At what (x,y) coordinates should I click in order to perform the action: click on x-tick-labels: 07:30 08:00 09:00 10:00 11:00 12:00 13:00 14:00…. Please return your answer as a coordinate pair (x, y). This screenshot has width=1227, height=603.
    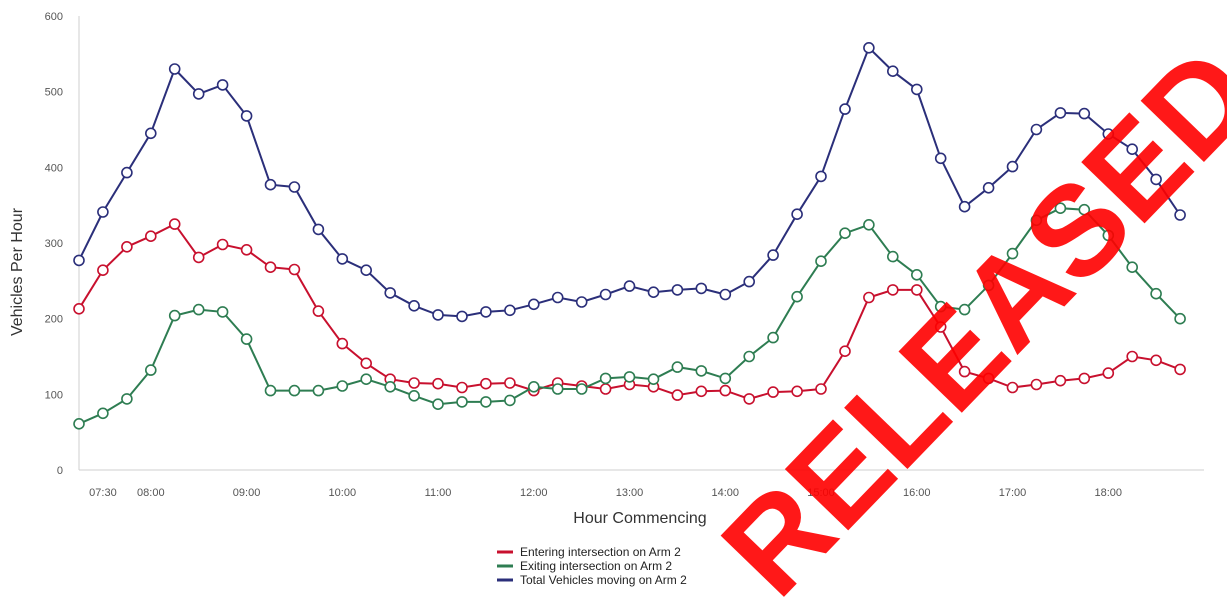
    Looking at the image, I should click on (605, 493).